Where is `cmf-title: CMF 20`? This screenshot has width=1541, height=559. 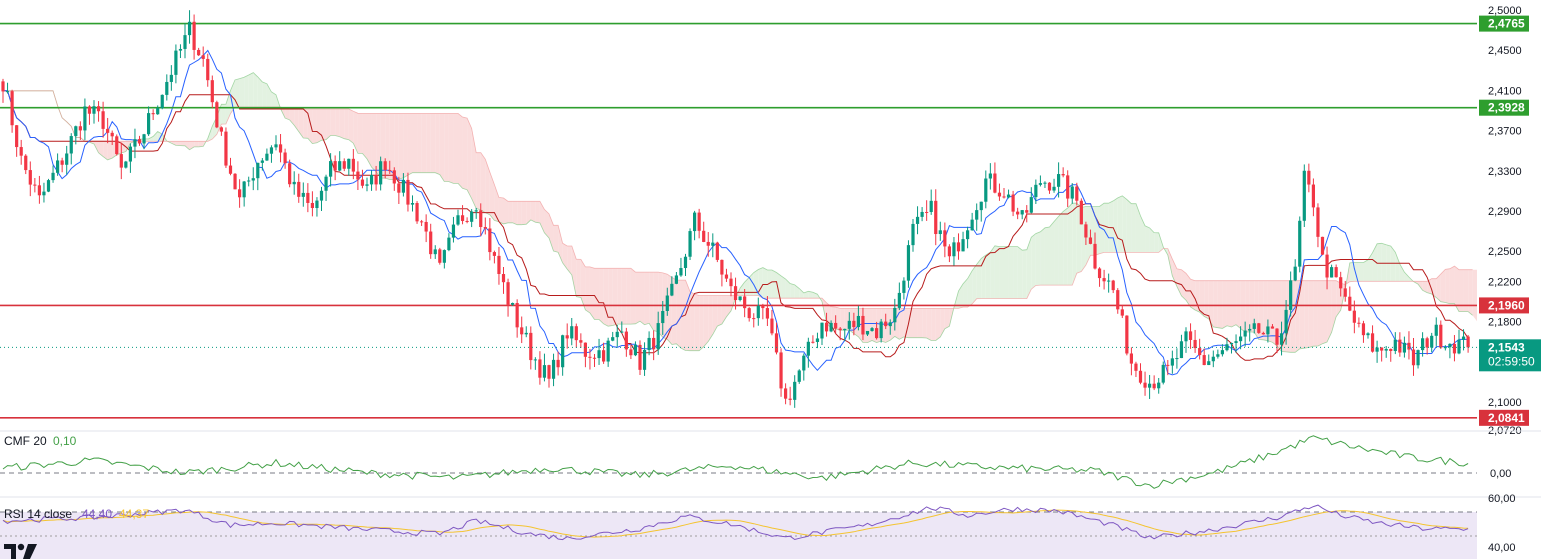
cmf-title: CMF 20 is located at coordinates (25, 441).